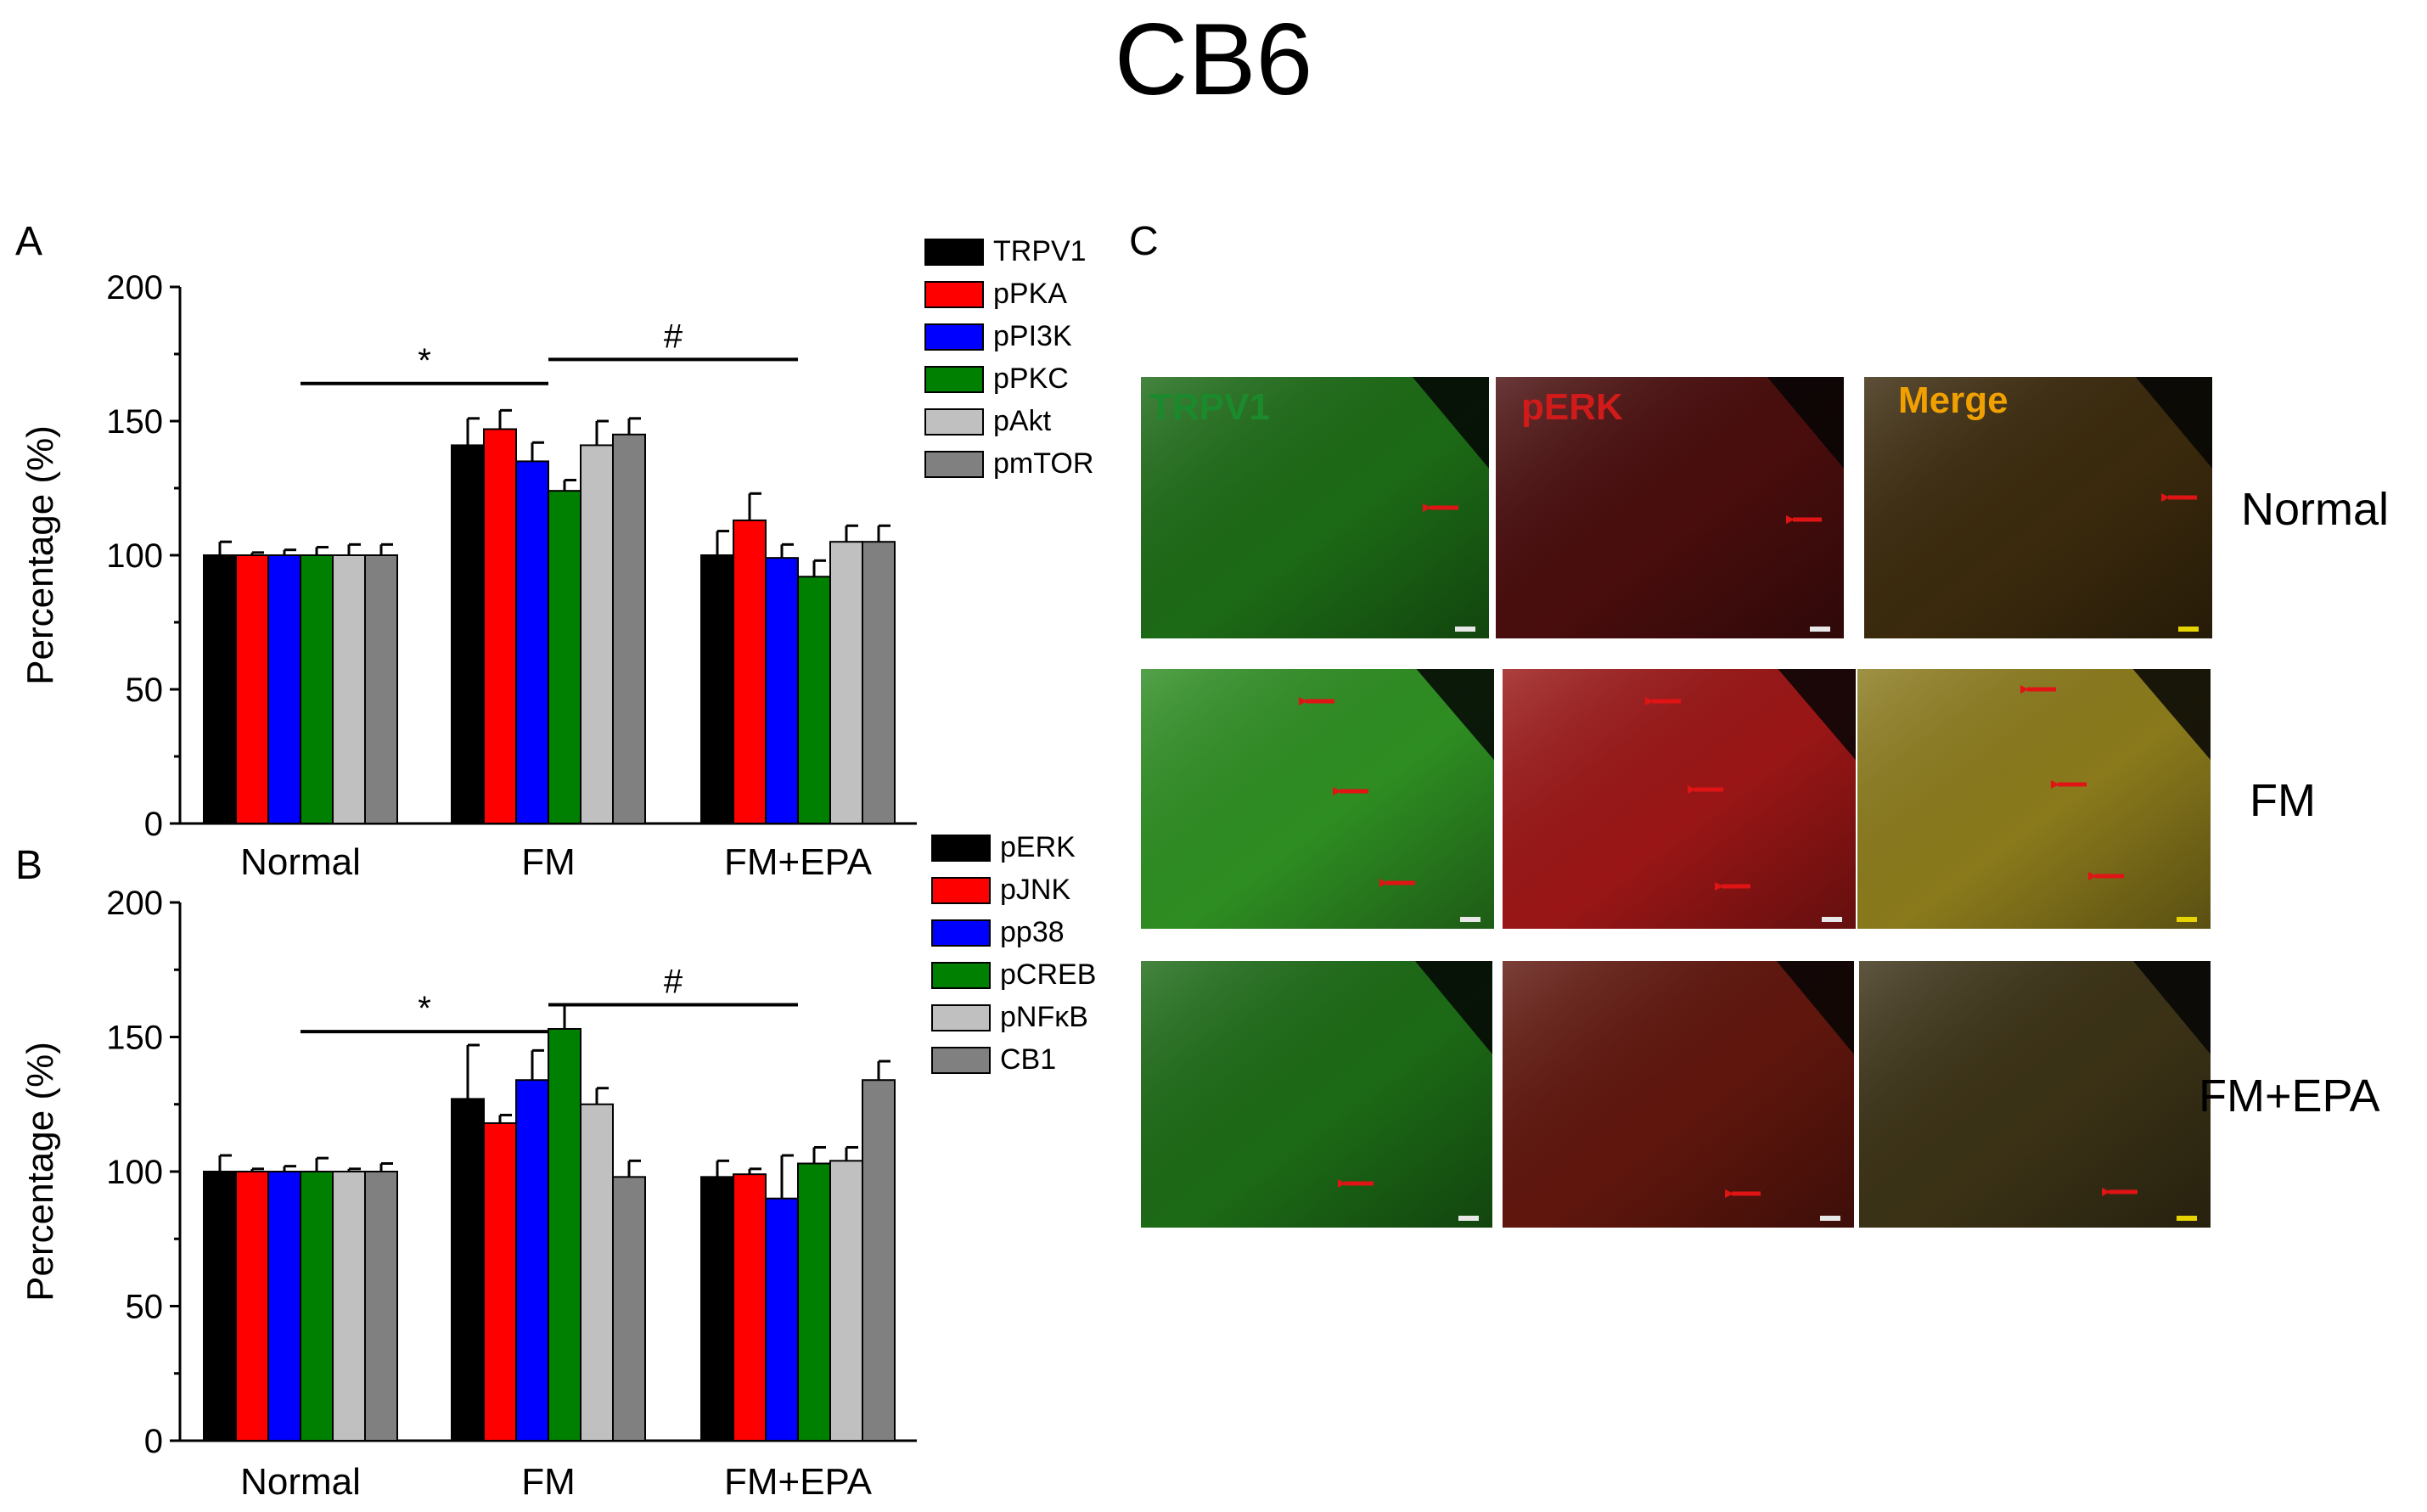 The height and width of the screenshot is (1512, 2427). Describe the element at coordinates (381, 689) in the screenshot. I see `bar-pmtor-normal` at that location.